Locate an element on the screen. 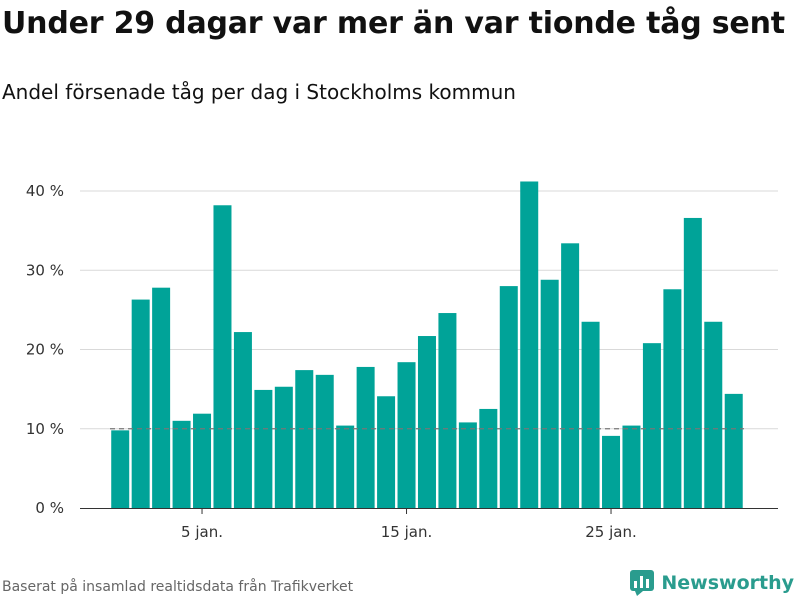  x-tick-label: 25 jan. is located at coordinates (611, 532).